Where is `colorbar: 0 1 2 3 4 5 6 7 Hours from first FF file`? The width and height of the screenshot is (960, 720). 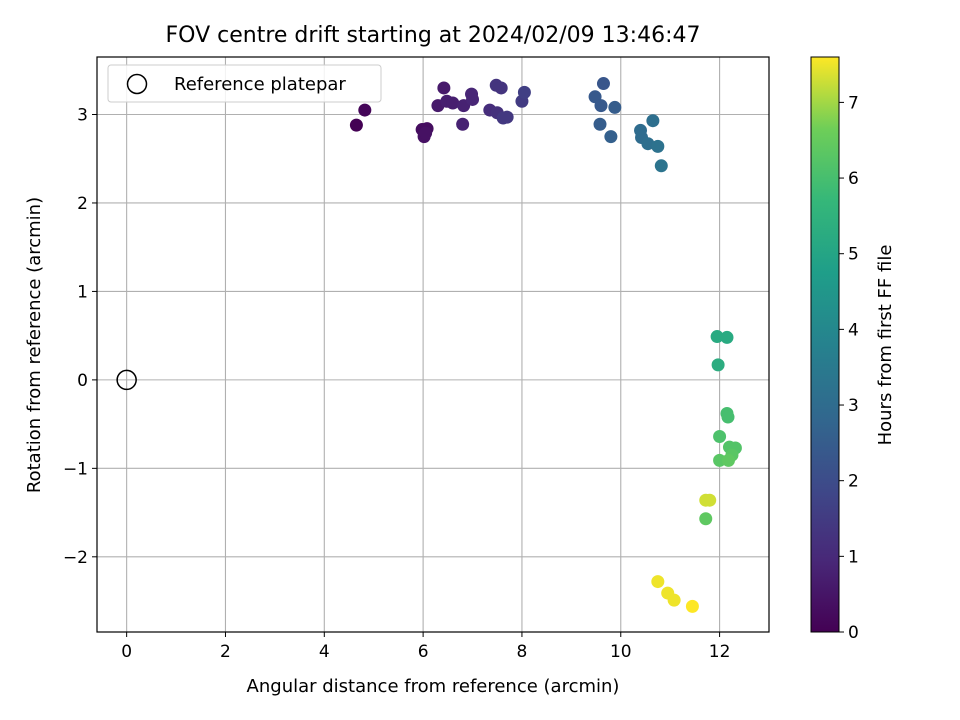 colorbar: 0 1 2 3 4 5 6 7 Hours from first FF file is located at coordinates (853, 349).